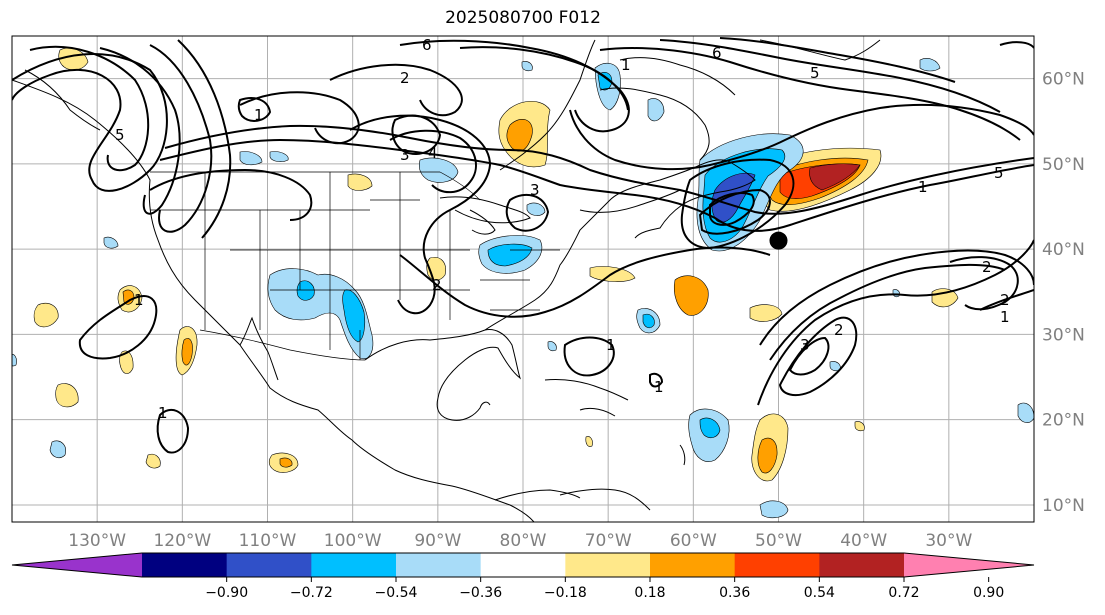 The image size is (1105, 615). I want to click on latitude-labels: 60°N 50°N 40°N 30°N 20°N 10°N, so click(1063, 293).